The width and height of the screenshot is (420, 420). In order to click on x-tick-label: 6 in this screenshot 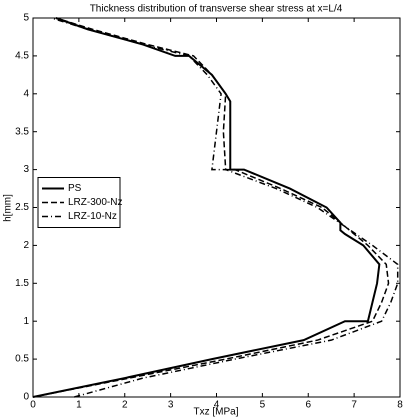, I will do `click(308, 405)`.